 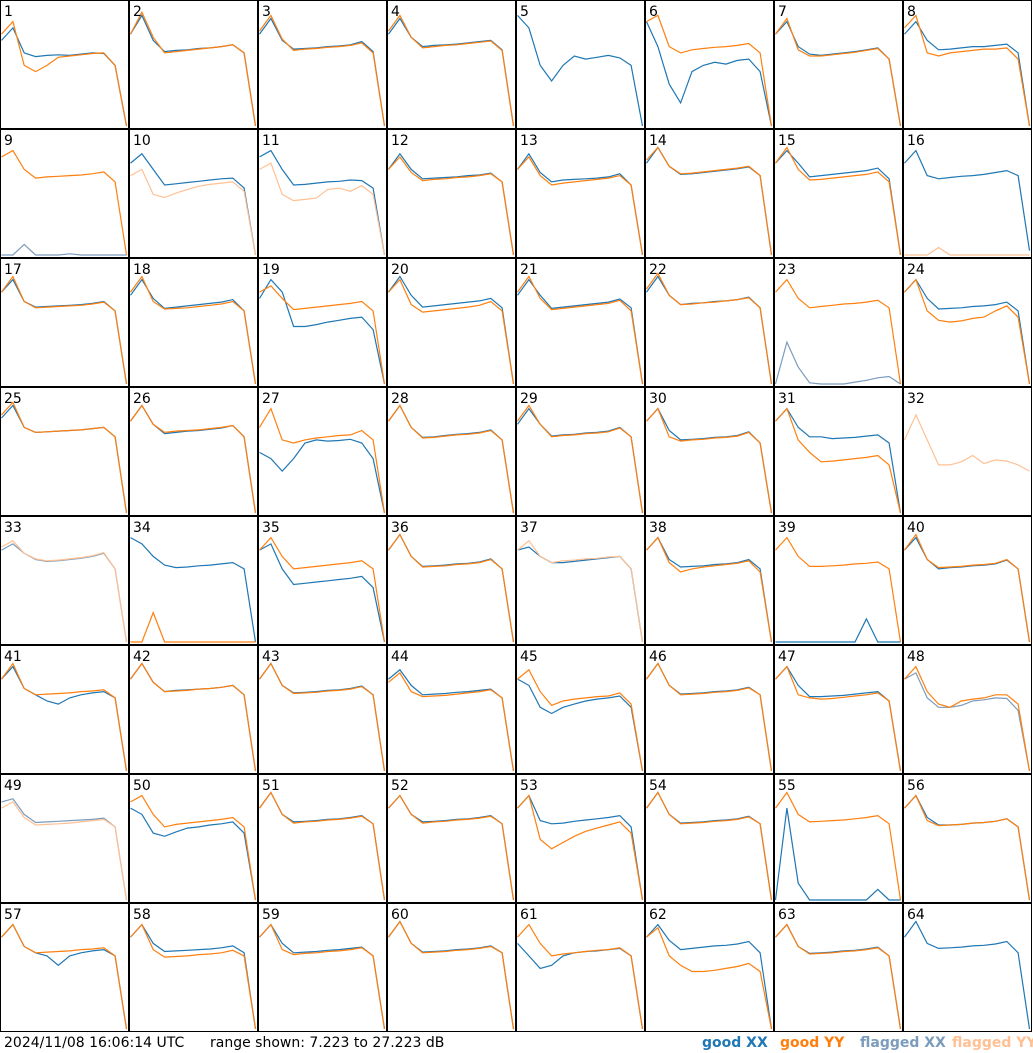 I want to click on legend-entry: good YY, so click(x=812, y=1043).